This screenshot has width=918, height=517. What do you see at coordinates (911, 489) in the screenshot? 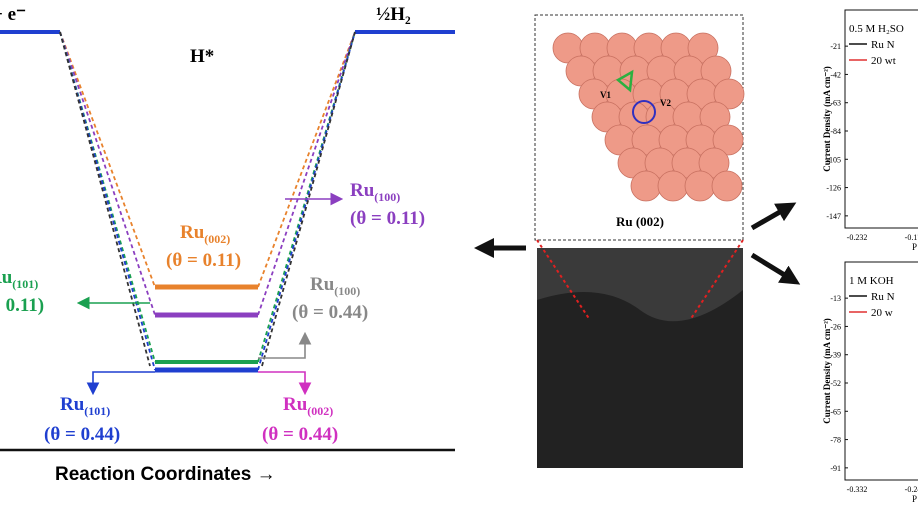
I see `x-tick-label: -0.249` at bounding box center [911, 489].